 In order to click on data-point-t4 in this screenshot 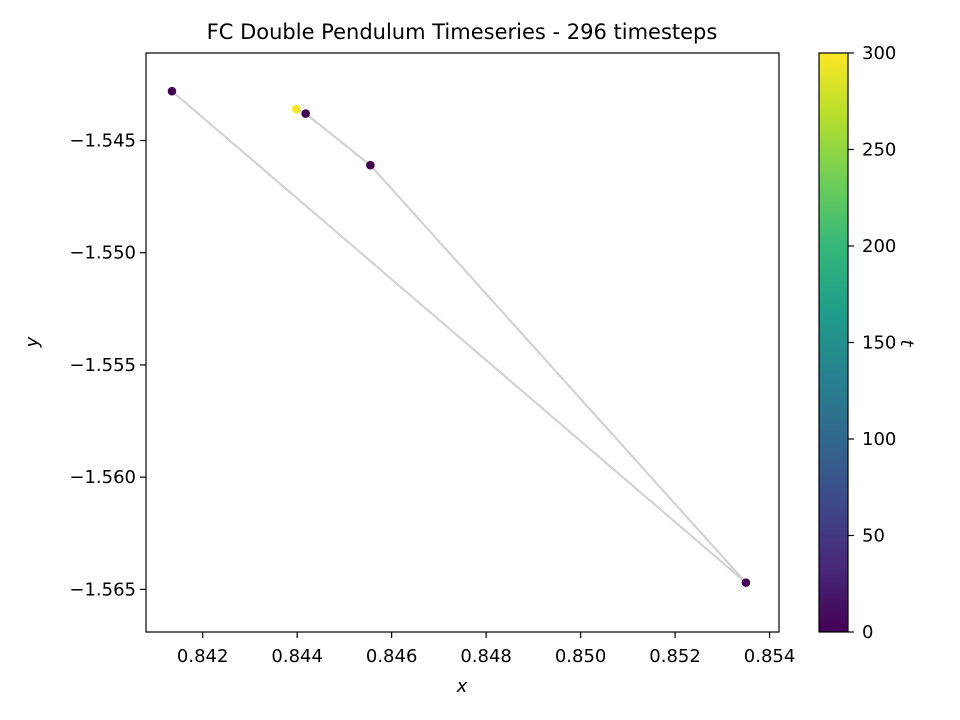, I will do `click(370, 165)`.